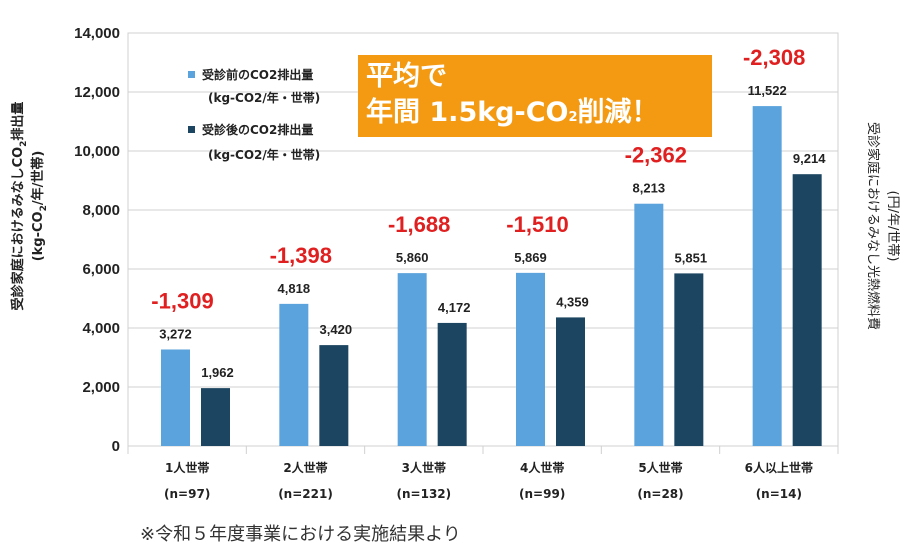 This screenshot has height=560, width=900. Describe the element at coordinates (892, 226) in the screenshot. I see `secondary-y-axis-label-line2: (円/年/世帯)` at that location.